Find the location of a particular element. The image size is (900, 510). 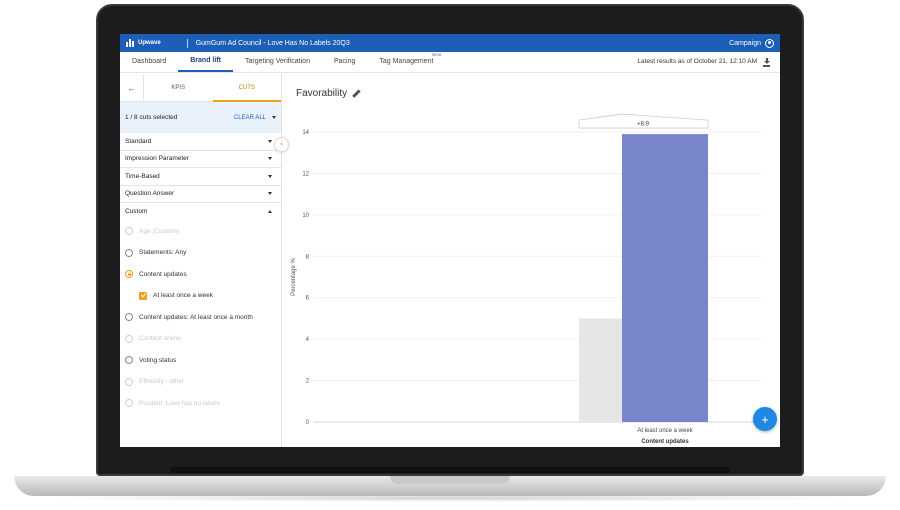

radio-selected-icon is located at coordinates (129, 274).